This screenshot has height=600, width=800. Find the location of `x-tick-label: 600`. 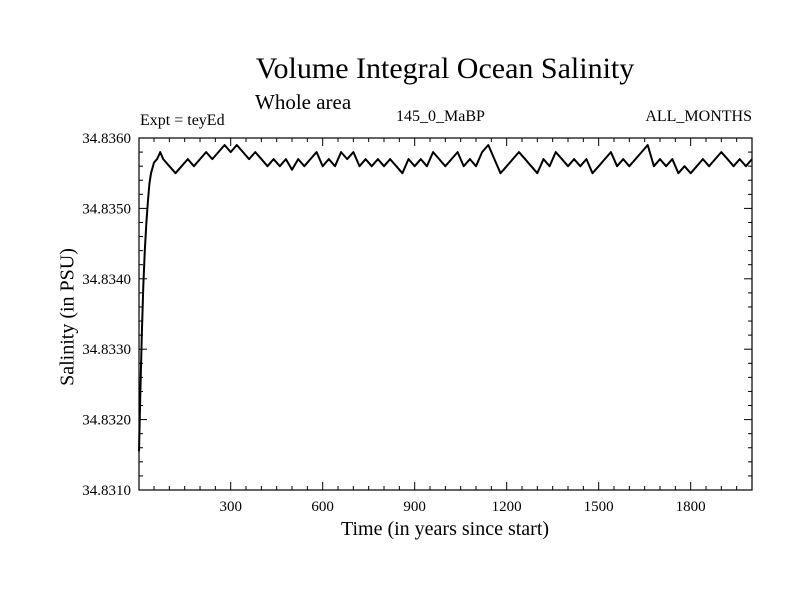

x-tick-label: 600 is located at coordinates (322, 507).